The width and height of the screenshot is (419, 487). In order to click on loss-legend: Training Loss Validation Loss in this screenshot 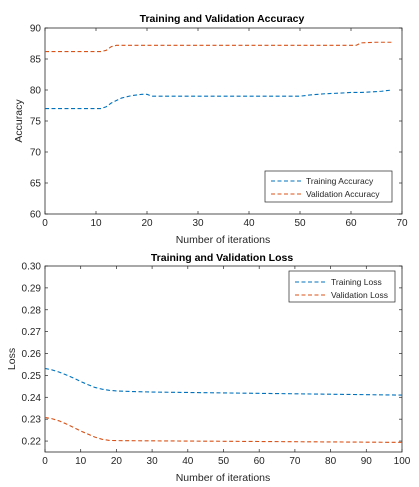, I will do `click(342, 286)`.